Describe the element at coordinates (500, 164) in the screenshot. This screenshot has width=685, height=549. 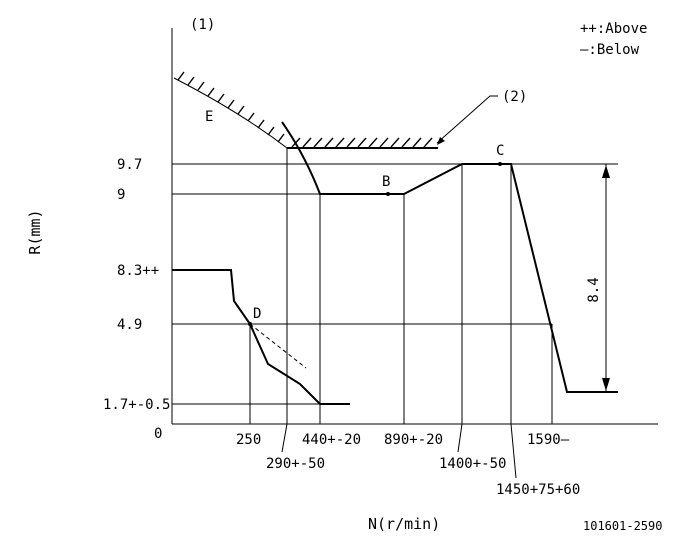
I see `point-c` at that location.